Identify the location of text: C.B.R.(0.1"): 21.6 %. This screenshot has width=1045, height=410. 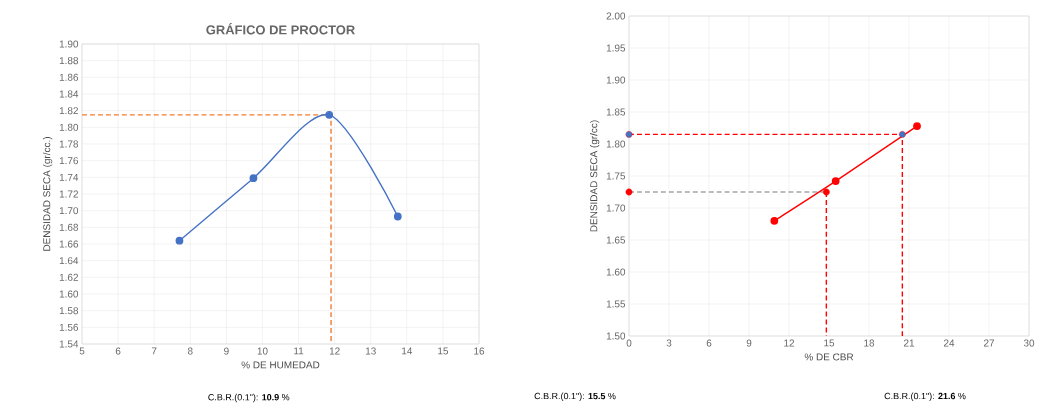
(925, 396).